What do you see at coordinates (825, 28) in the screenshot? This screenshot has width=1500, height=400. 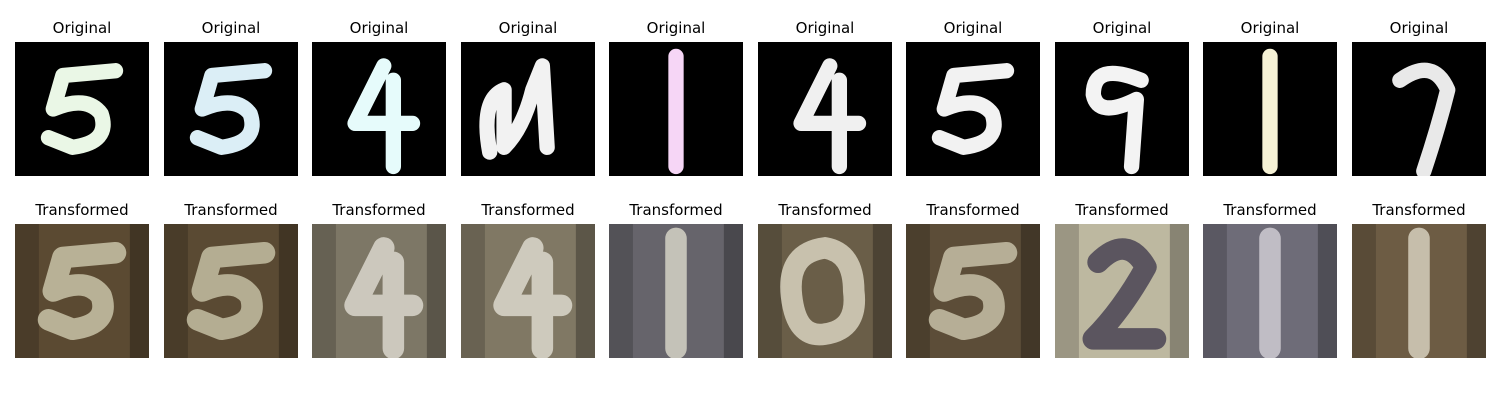 I see `original-label-5: Original` at bounding box center [825, 28].